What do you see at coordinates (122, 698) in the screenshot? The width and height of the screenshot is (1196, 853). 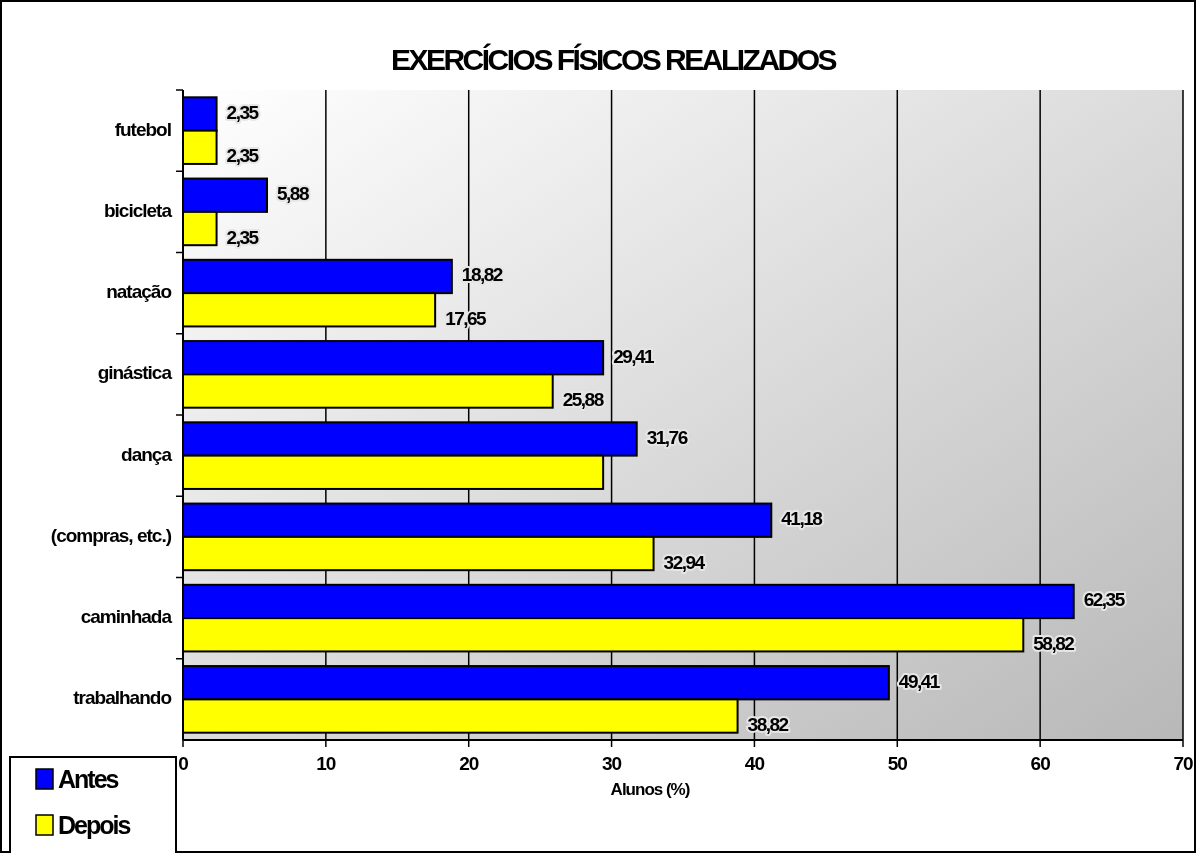 I see `y-tick-label: trabalhando` at bounding box center [122, 698].